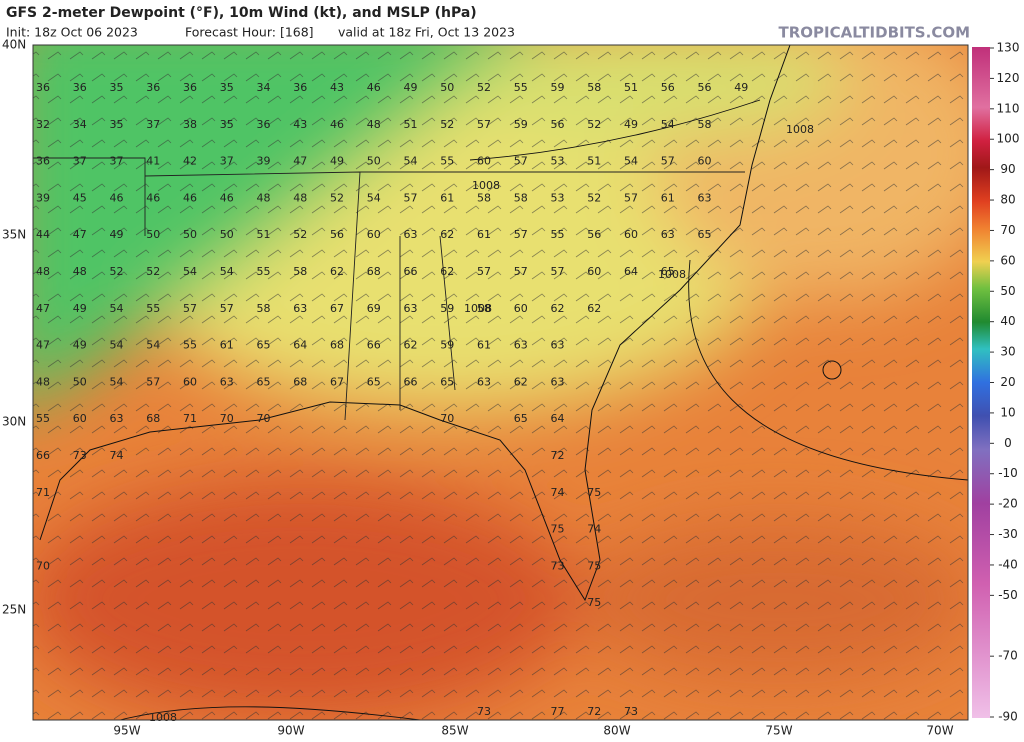 The image size is (1024, 742). What do you see at coordinates (1008, 564) in the screenshot?
I see `colorbar-label: -40` at bounding box center [1008, 564].